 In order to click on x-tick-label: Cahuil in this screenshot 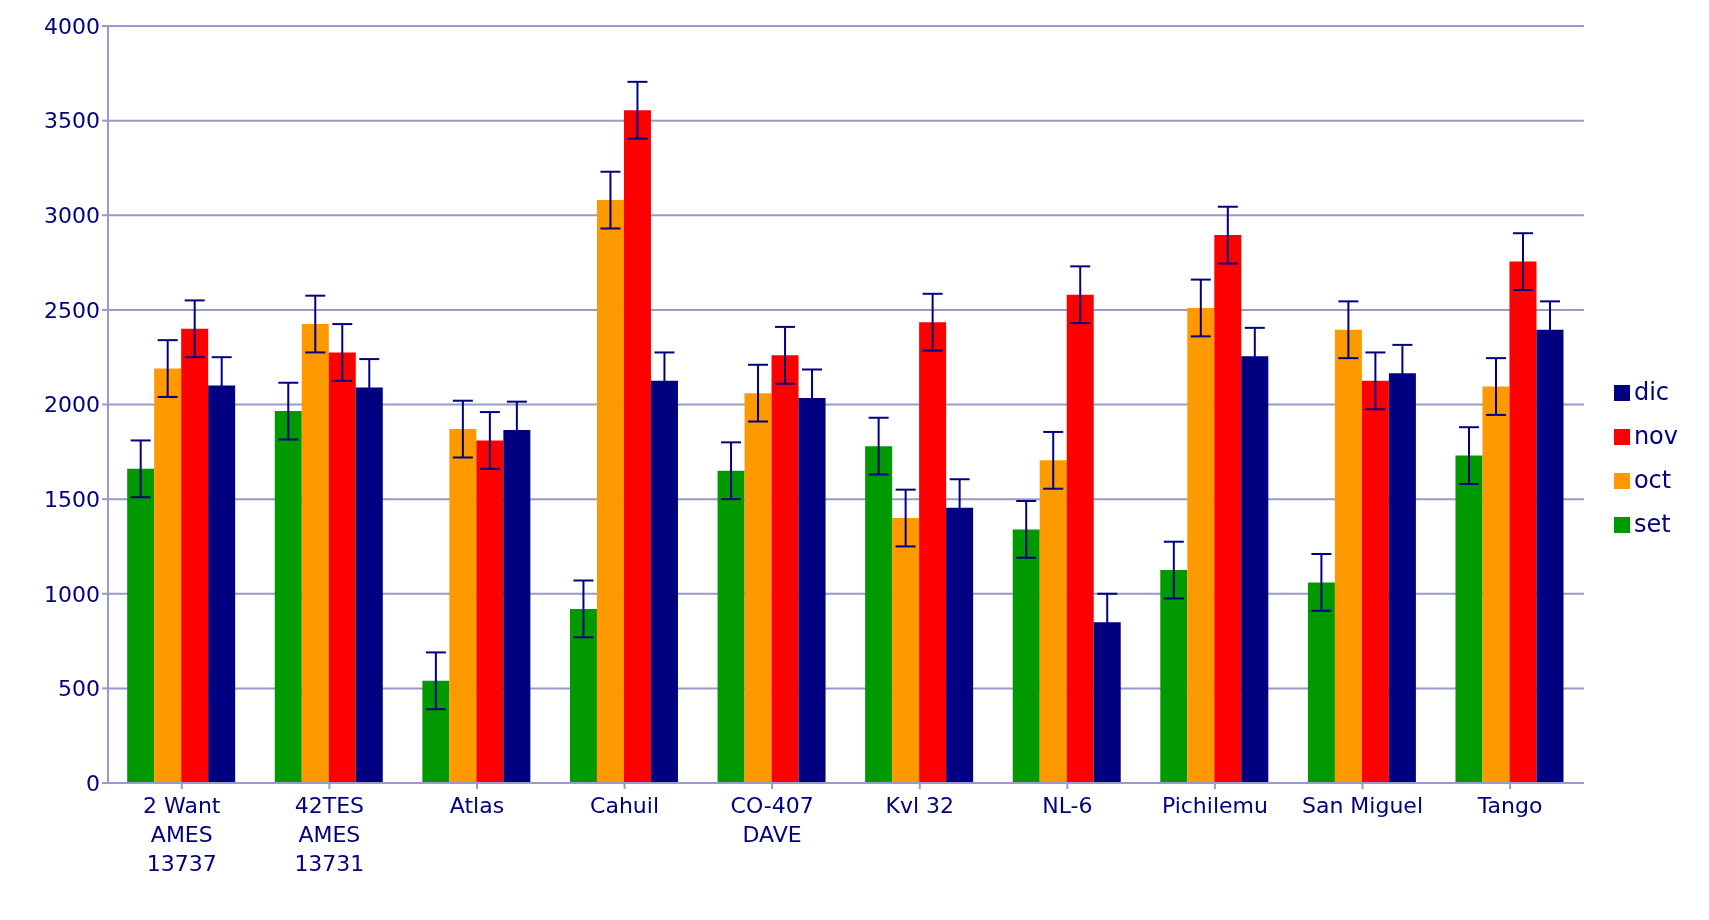, I will do `click(625, 805)`.